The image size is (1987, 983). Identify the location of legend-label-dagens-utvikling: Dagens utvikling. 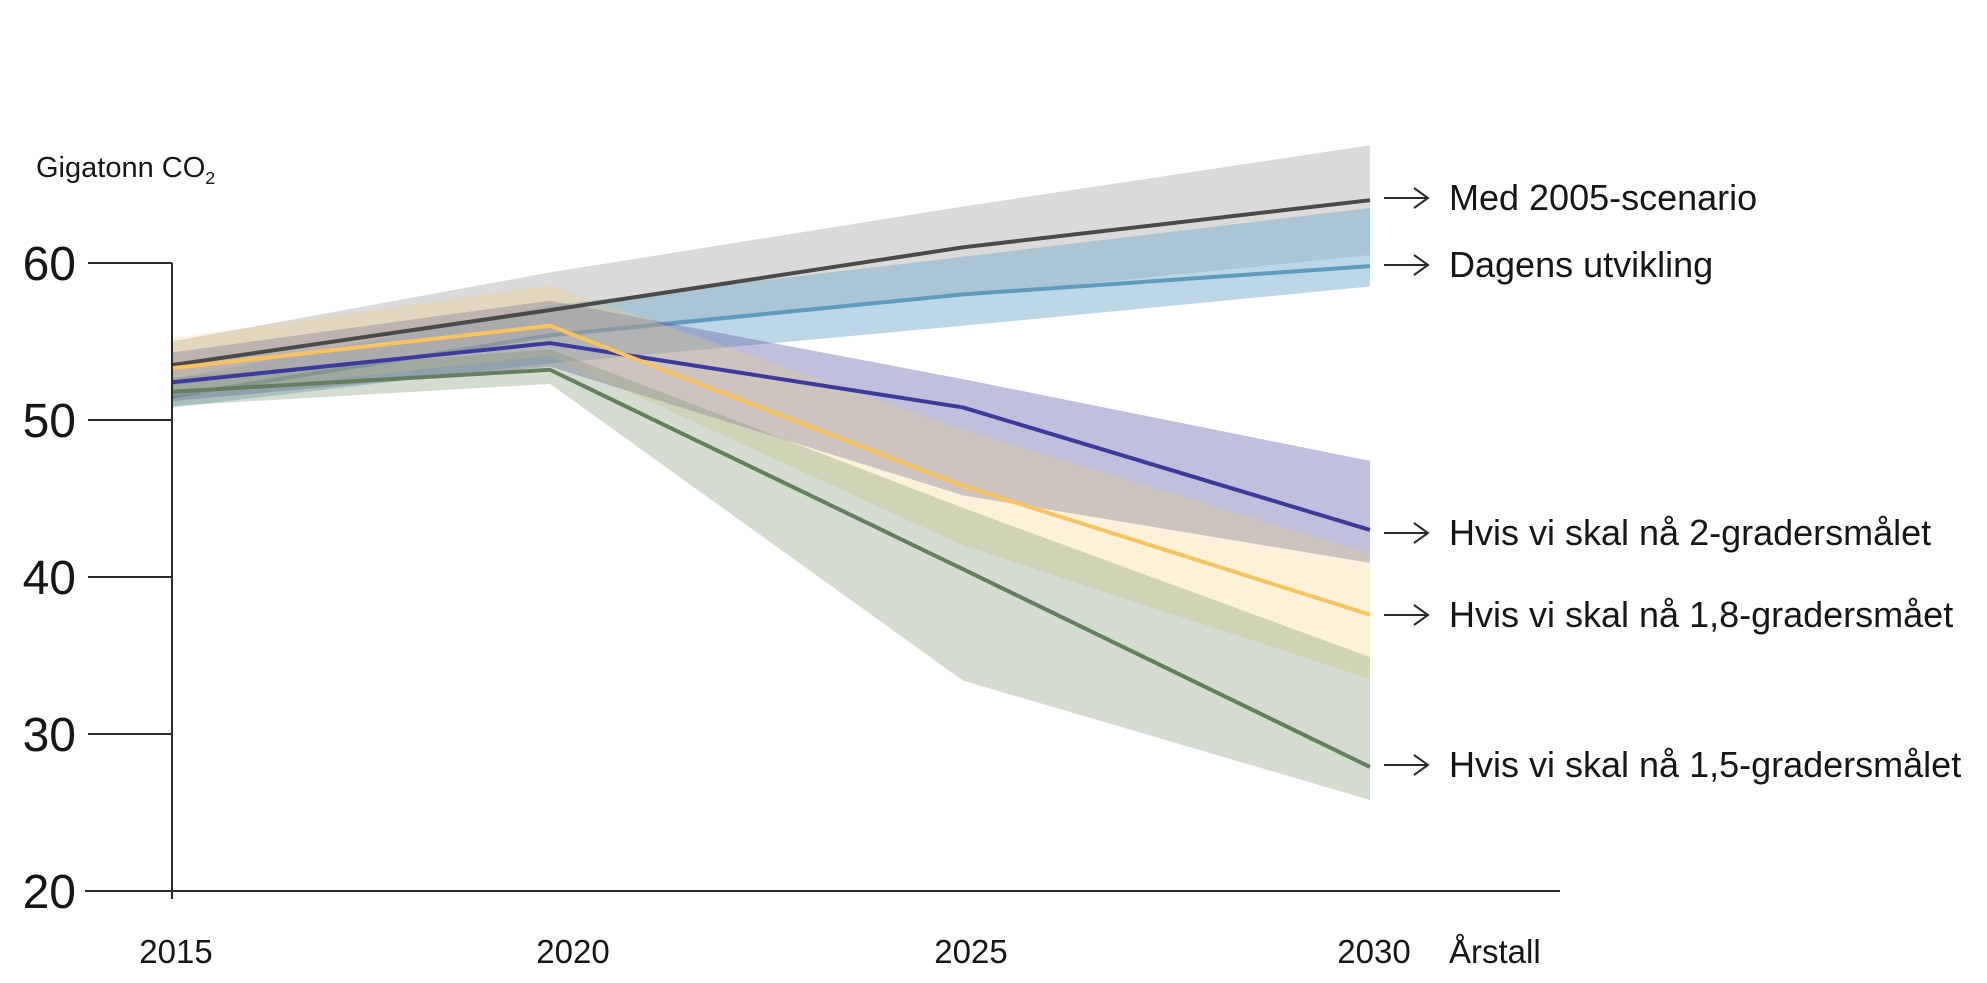
(1581, 264).